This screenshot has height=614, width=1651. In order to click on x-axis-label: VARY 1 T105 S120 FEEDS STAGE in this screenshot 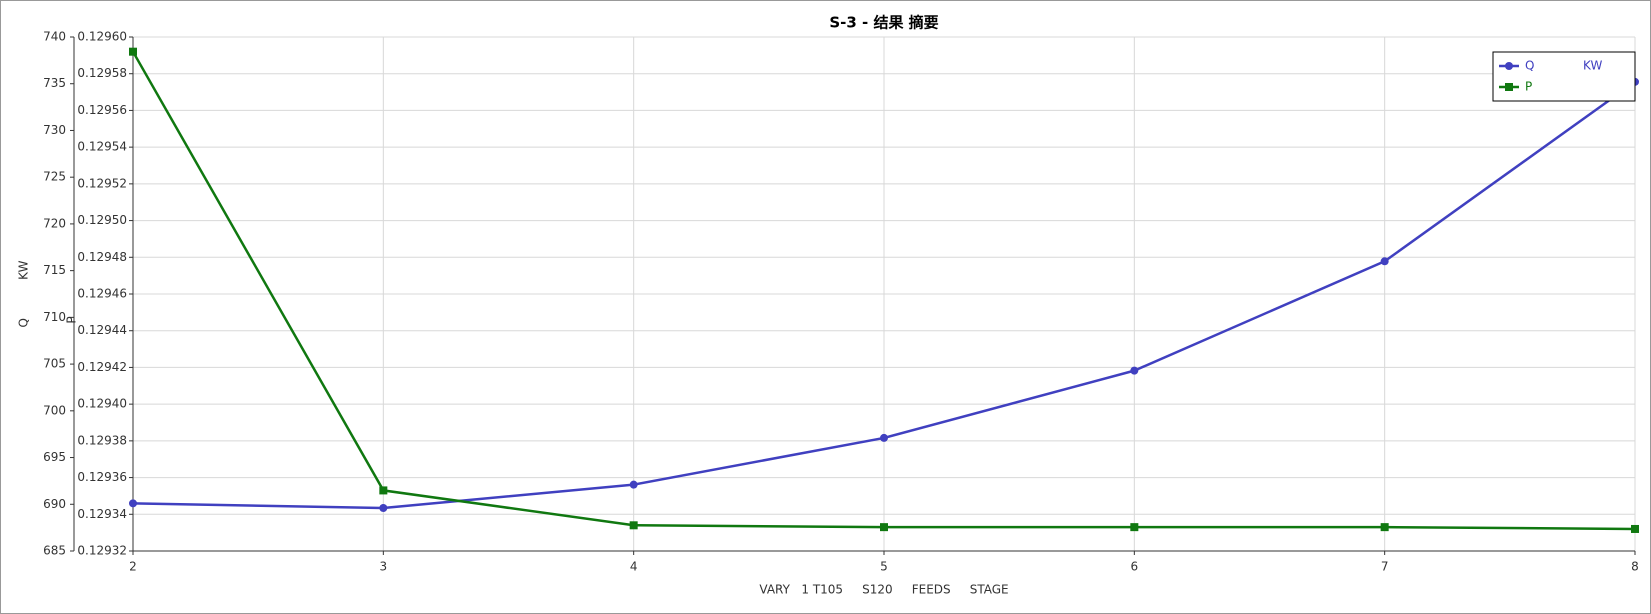, I will do `click(883, 590)`.